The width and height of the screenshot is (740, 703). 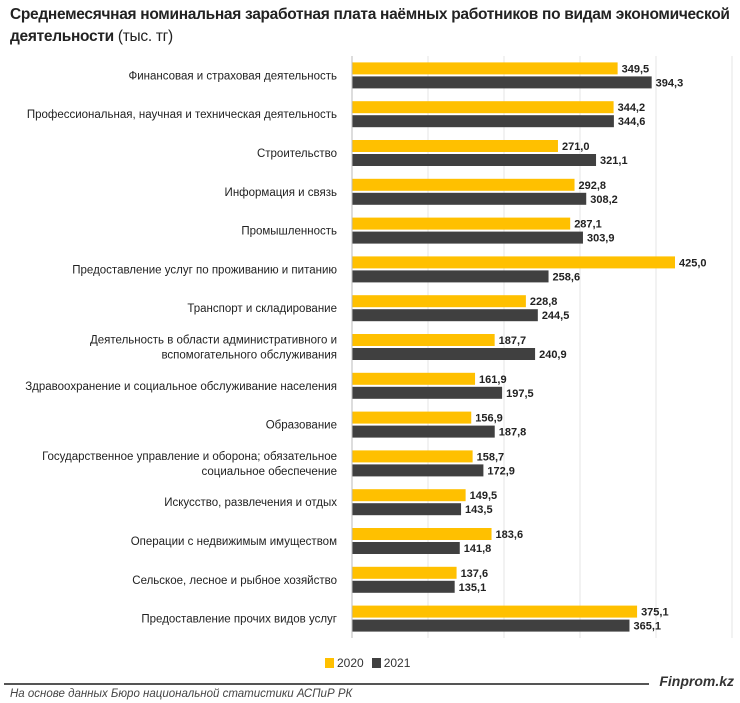 I want to click on title-unit: (тыс. тг), so click(x=145, y=36).